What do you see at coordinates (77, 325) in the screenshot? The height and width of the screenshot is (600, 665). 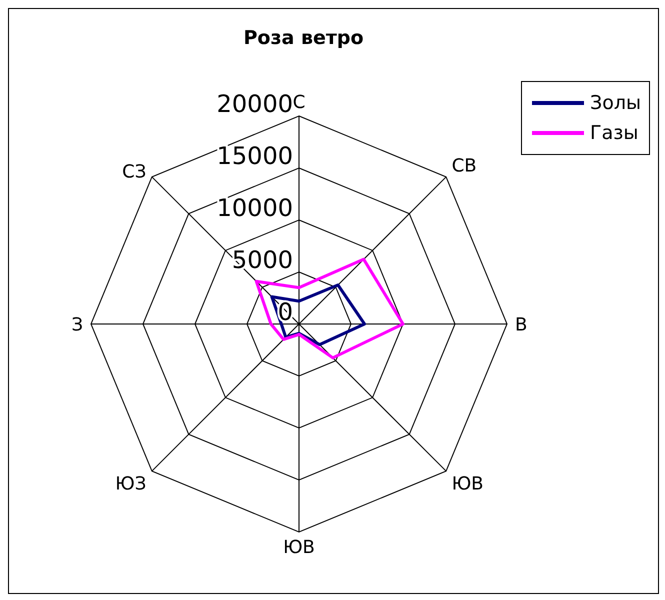 I see `spoke-label: З` at bounding box center [77, 325].